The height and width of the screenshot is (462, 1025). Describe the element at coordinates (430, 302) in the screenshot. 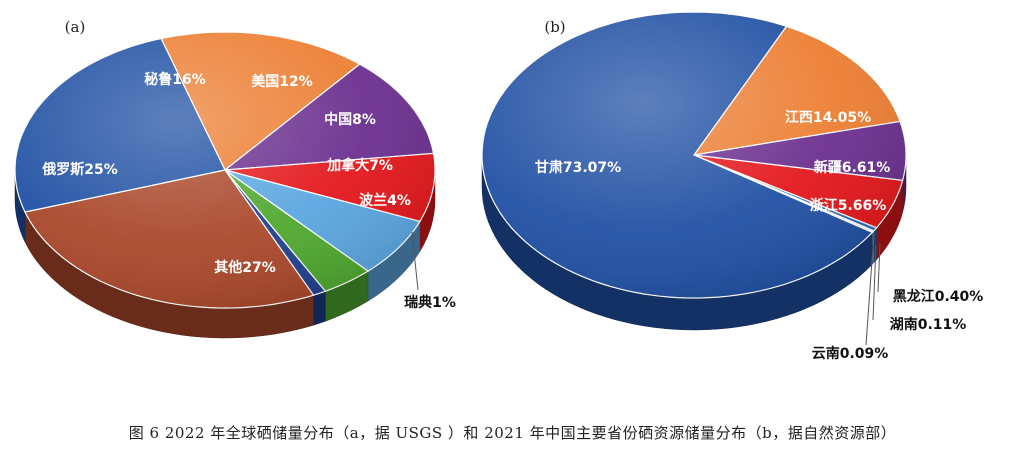

I see `slice-label: 瑞典1%` at that location.